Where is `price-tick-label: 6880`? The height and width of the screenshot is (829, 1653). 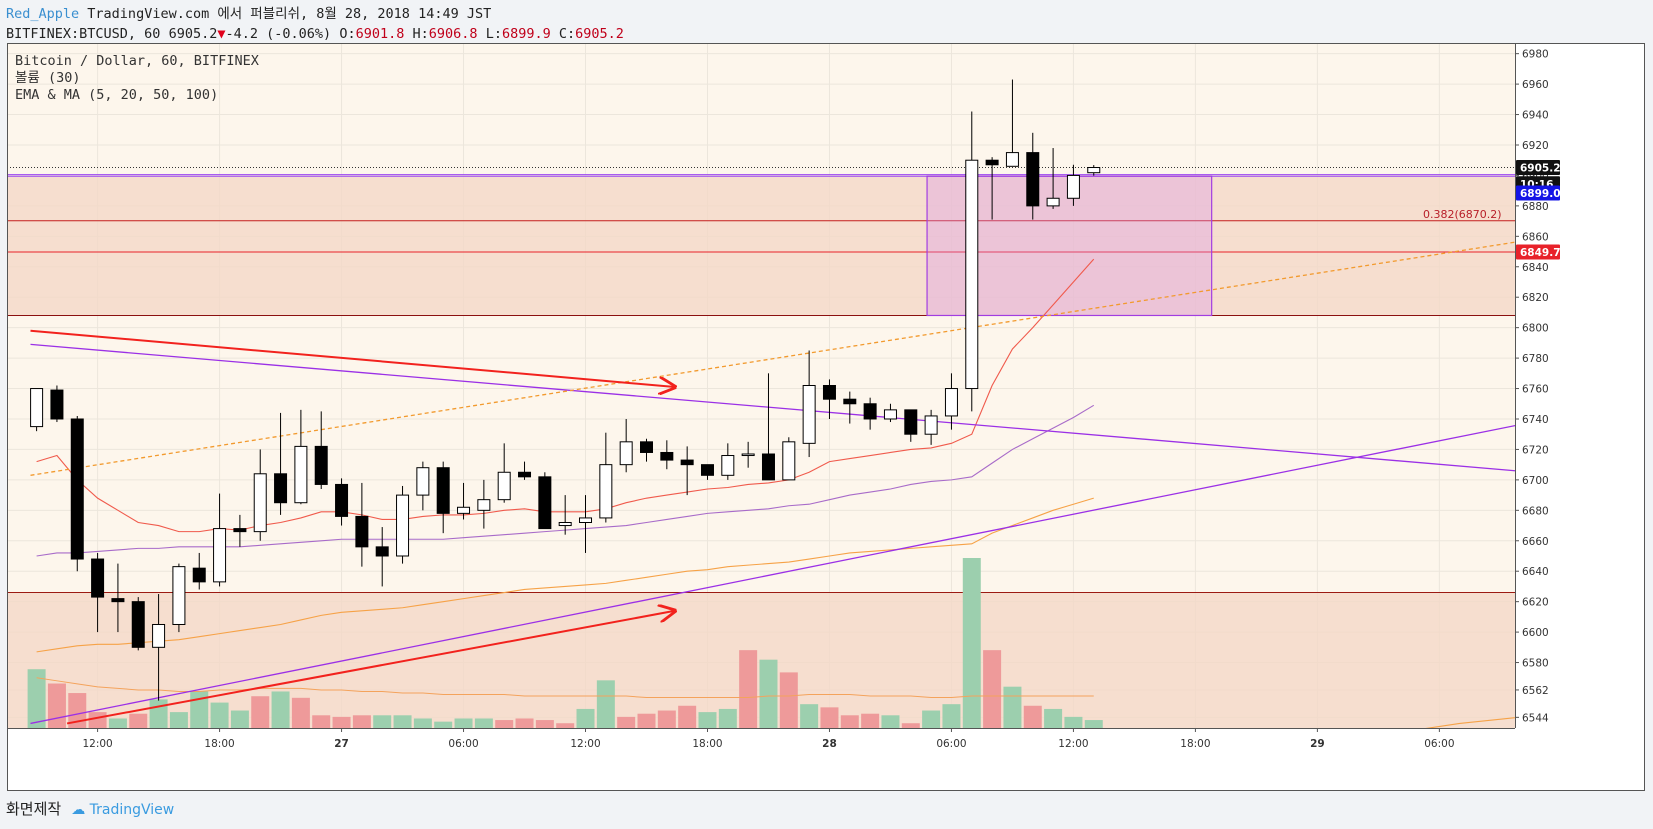
price-tick-label: 6880 is located at coordinates (1535, 207).